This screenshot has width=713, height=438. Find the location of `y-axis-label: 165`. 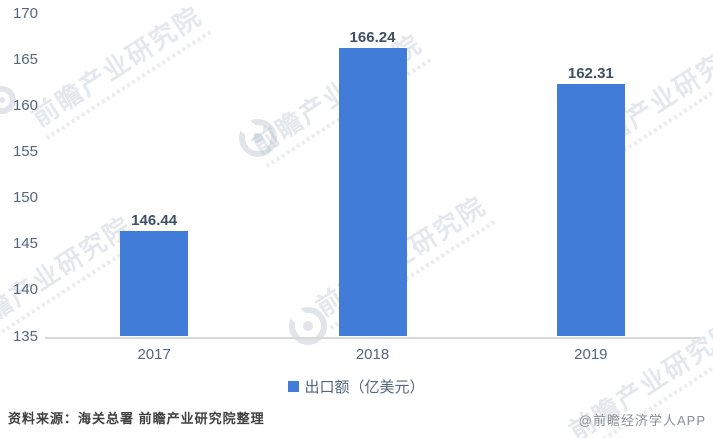

y-axis-label: 165 is located at coordinates (25, 59).